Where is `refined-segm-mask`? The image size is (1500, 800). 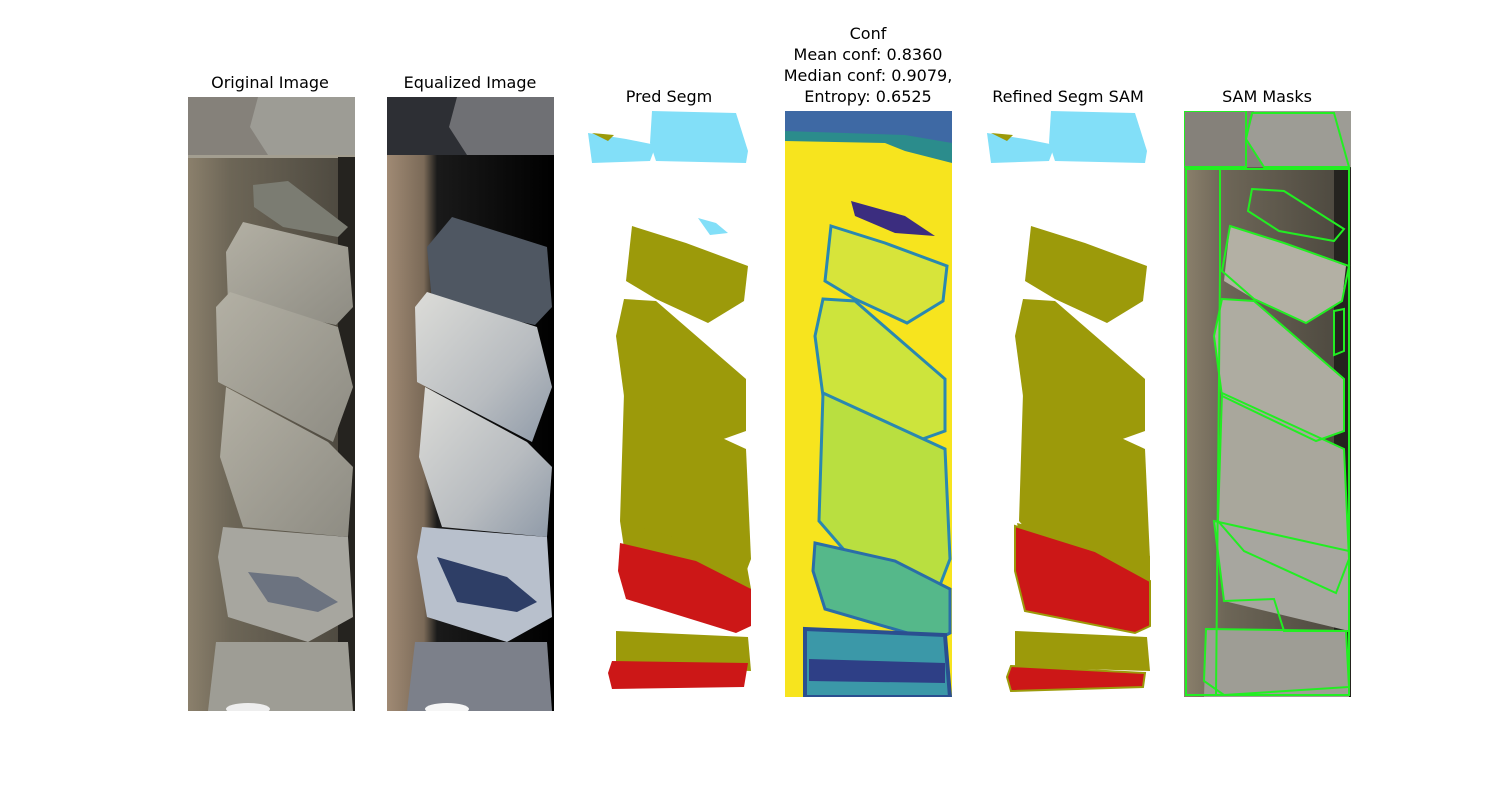
refined-segm-mask is located at coordinates (1069, 402).